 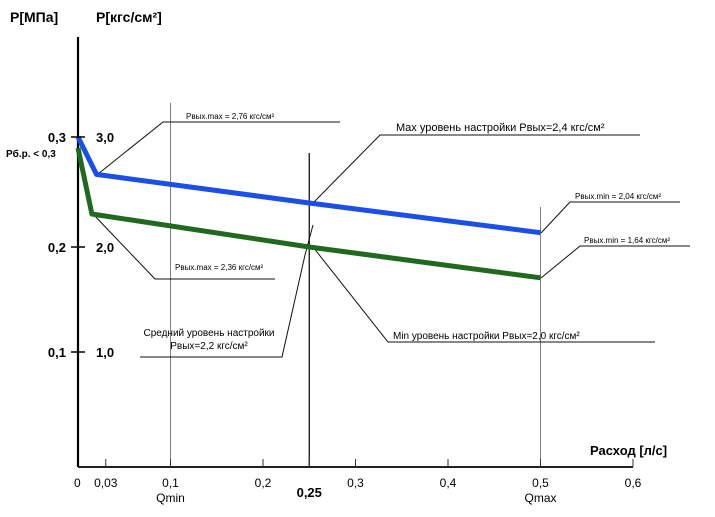 What do you see at coordinates (618, 196) in the screenshot?
I see `annotation-pmin-204: Pвых.min = 2,04 кгс/см²` at bounding box center [618, 196].